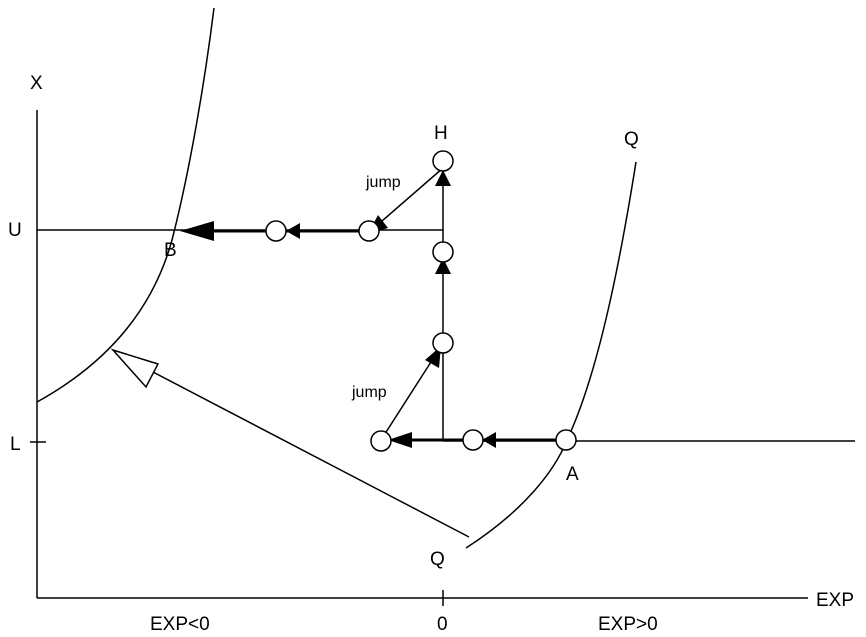 Image resolution: width=866 pixels, height=637 pixels. Describe the element at coordinates (628, 624) in the screenshot. I see `x-tick-label-positive: EXP>0` at that location.